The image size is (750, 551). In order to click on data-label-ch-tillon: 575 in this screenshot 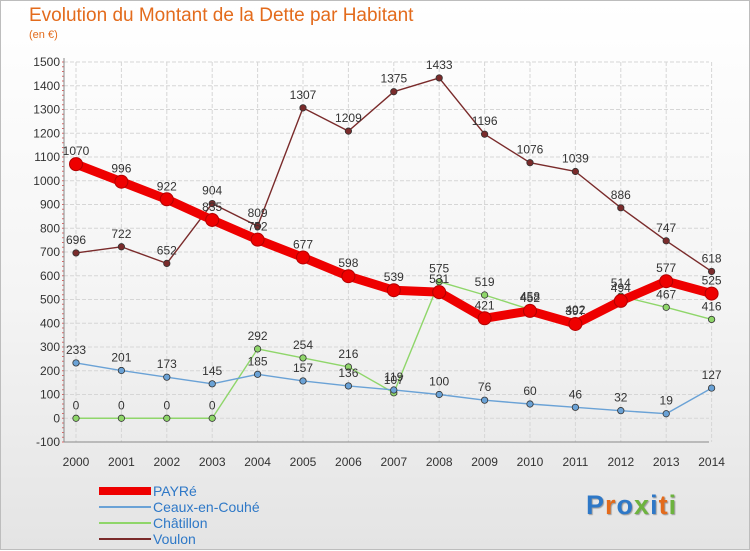, I will do `click(439, 269)`.